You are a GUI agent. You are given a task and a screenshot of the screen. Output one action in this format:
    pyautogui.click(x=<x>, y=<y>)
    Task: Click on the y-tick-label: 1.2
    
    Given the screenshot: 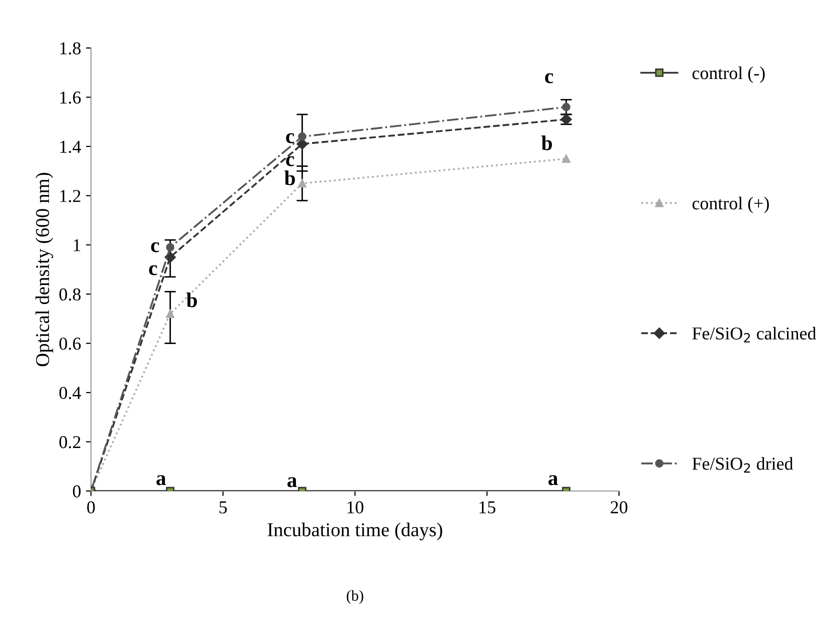 What is the action you would take?
    pyautogui.click(x=70, y=196)
    